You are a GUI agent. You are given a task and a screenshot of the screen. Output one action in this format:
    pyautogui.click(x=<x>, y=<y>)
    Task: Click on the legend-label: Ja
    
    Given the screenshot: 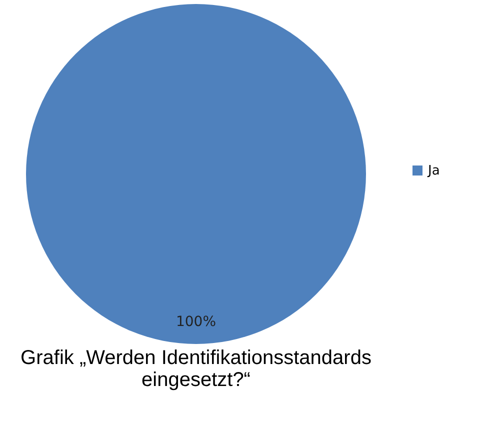 What is the action you would take?
    pyautogui.click(x=433, y=171)
    